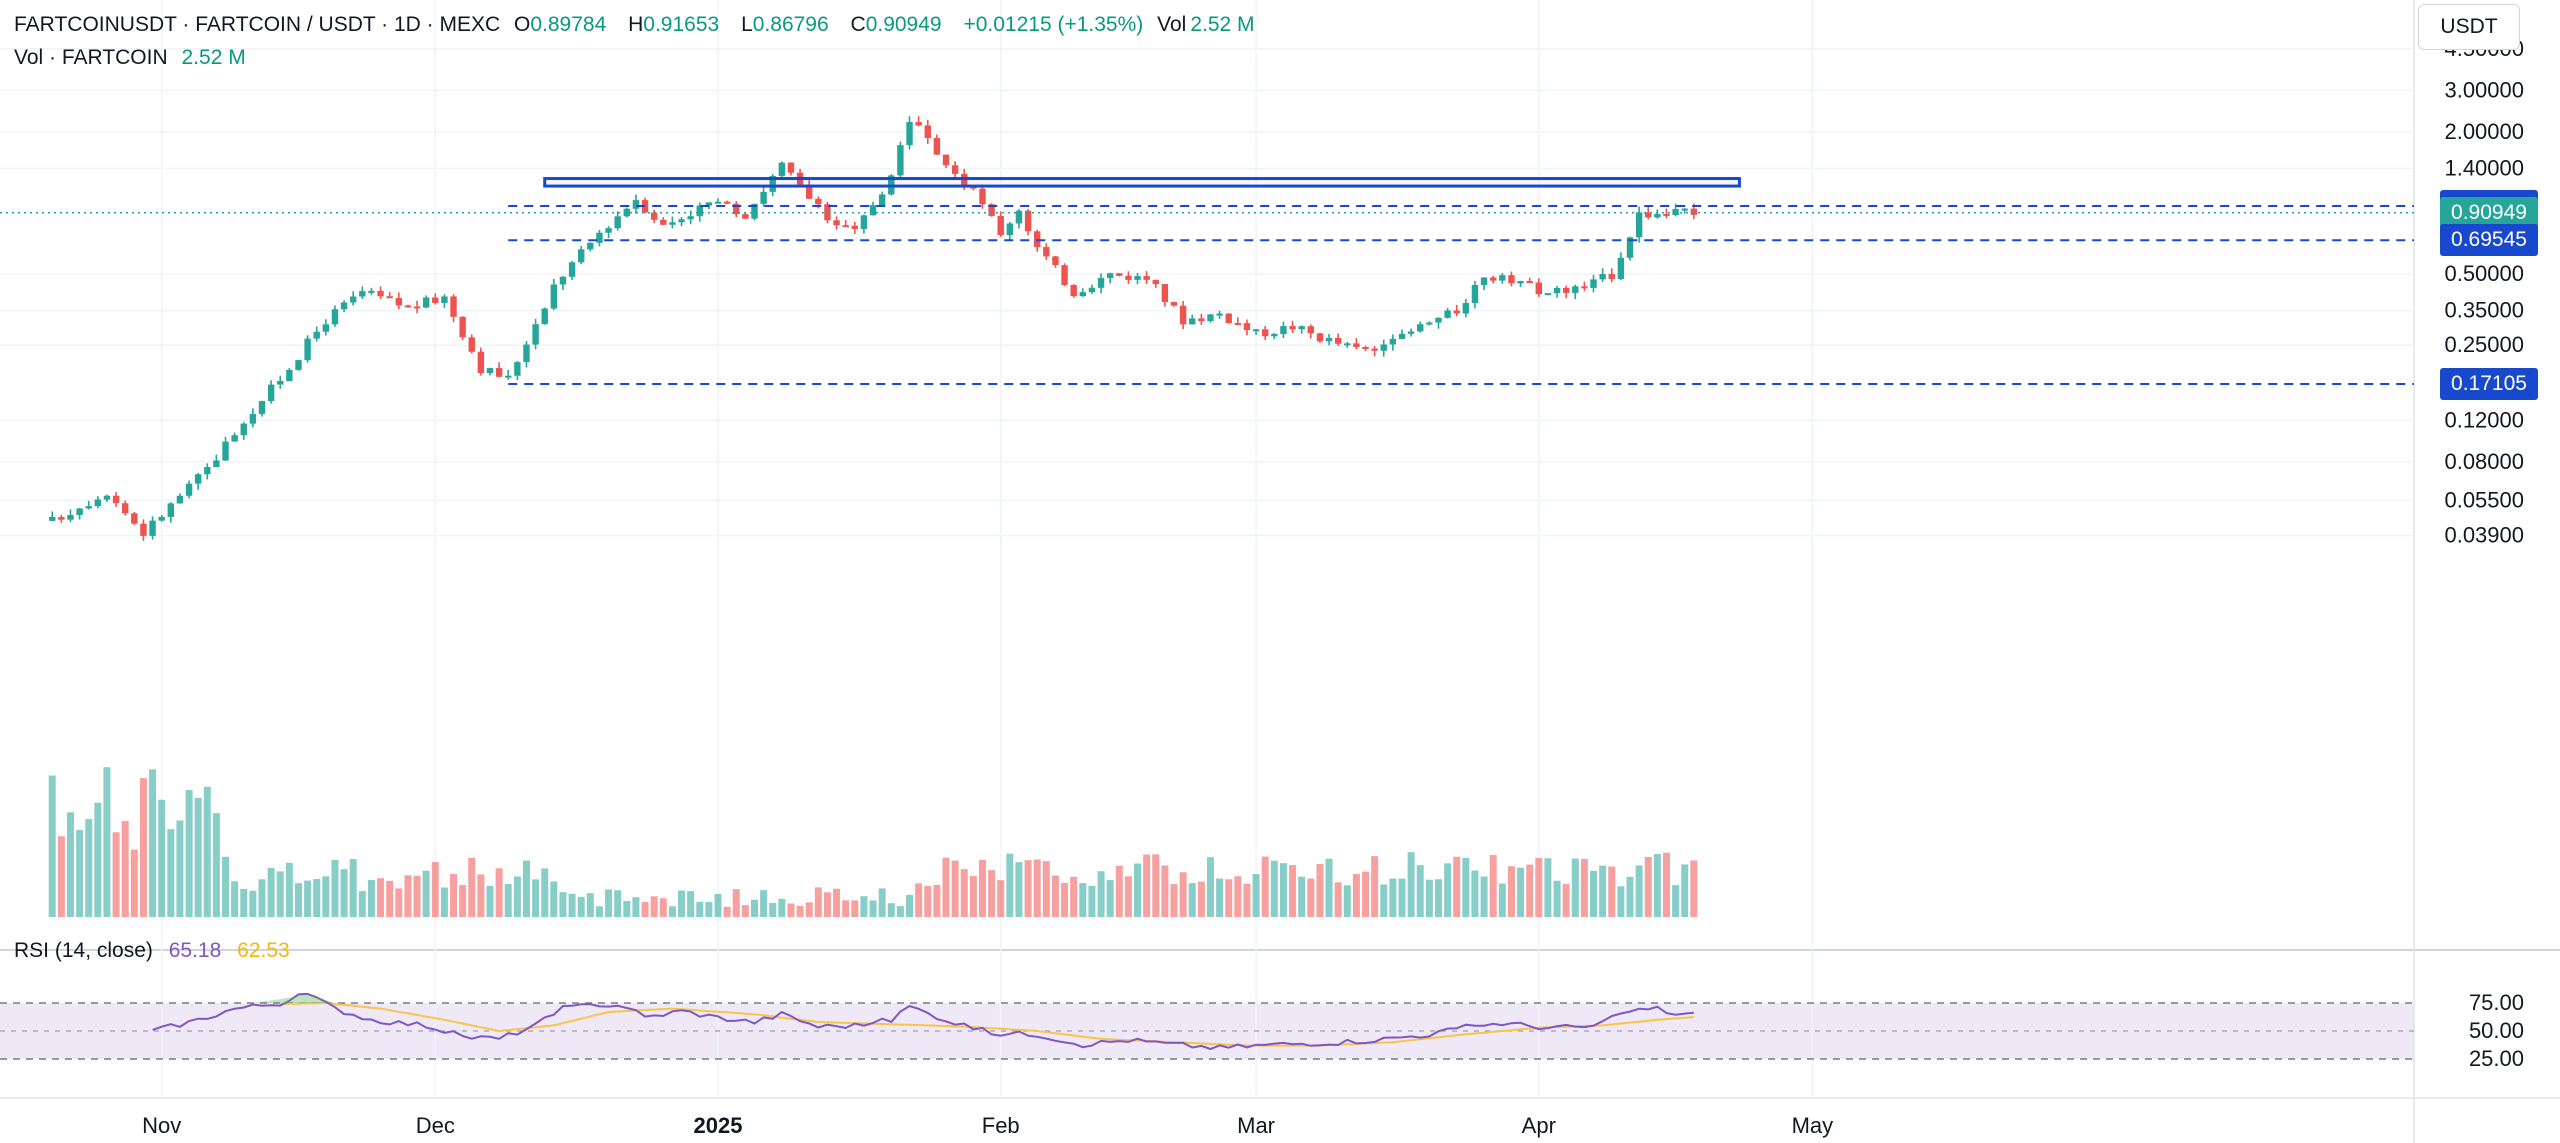 Image resolution: width=2560 pixels, height=1143 pixels. Describe the element at coordinates (83, 950) in the screenshot. I see `rsi-label: RSI (14, close)` at that location.